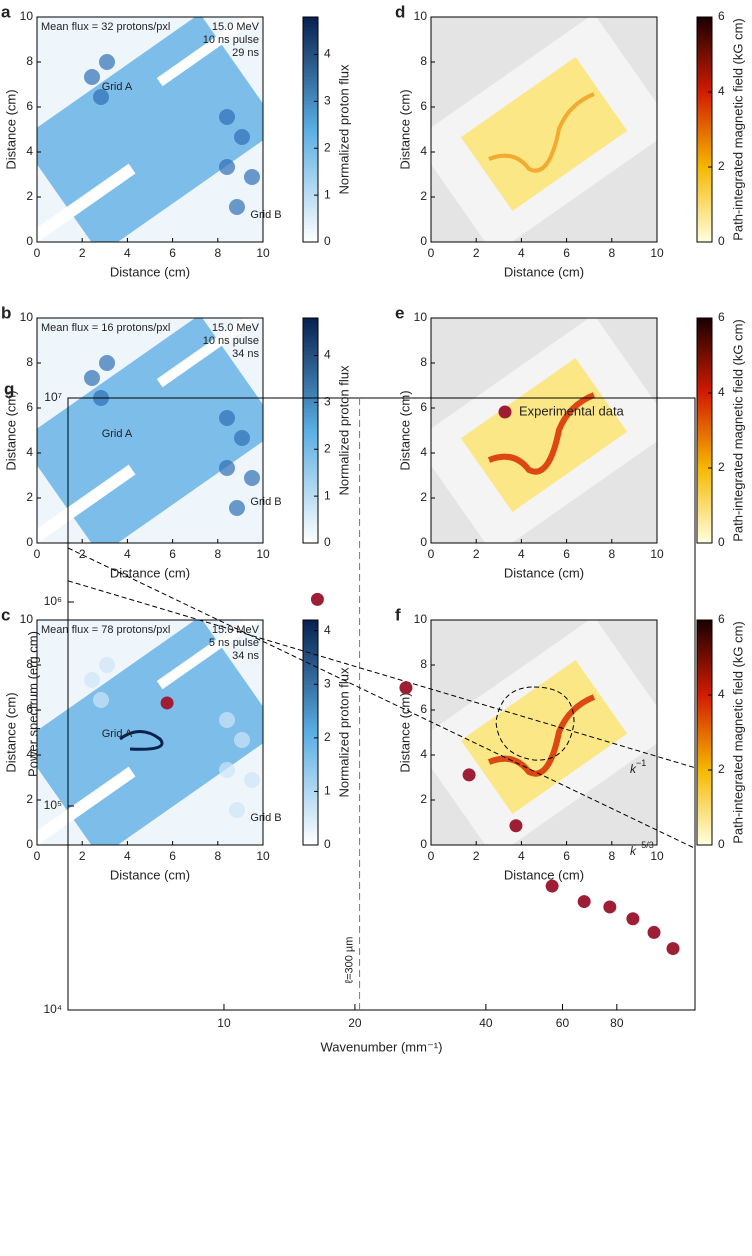 Image resolution: width=752 pixels, height=1256 pixels. I want to click on annotation: 15.0 MeV, so click(236, 630).